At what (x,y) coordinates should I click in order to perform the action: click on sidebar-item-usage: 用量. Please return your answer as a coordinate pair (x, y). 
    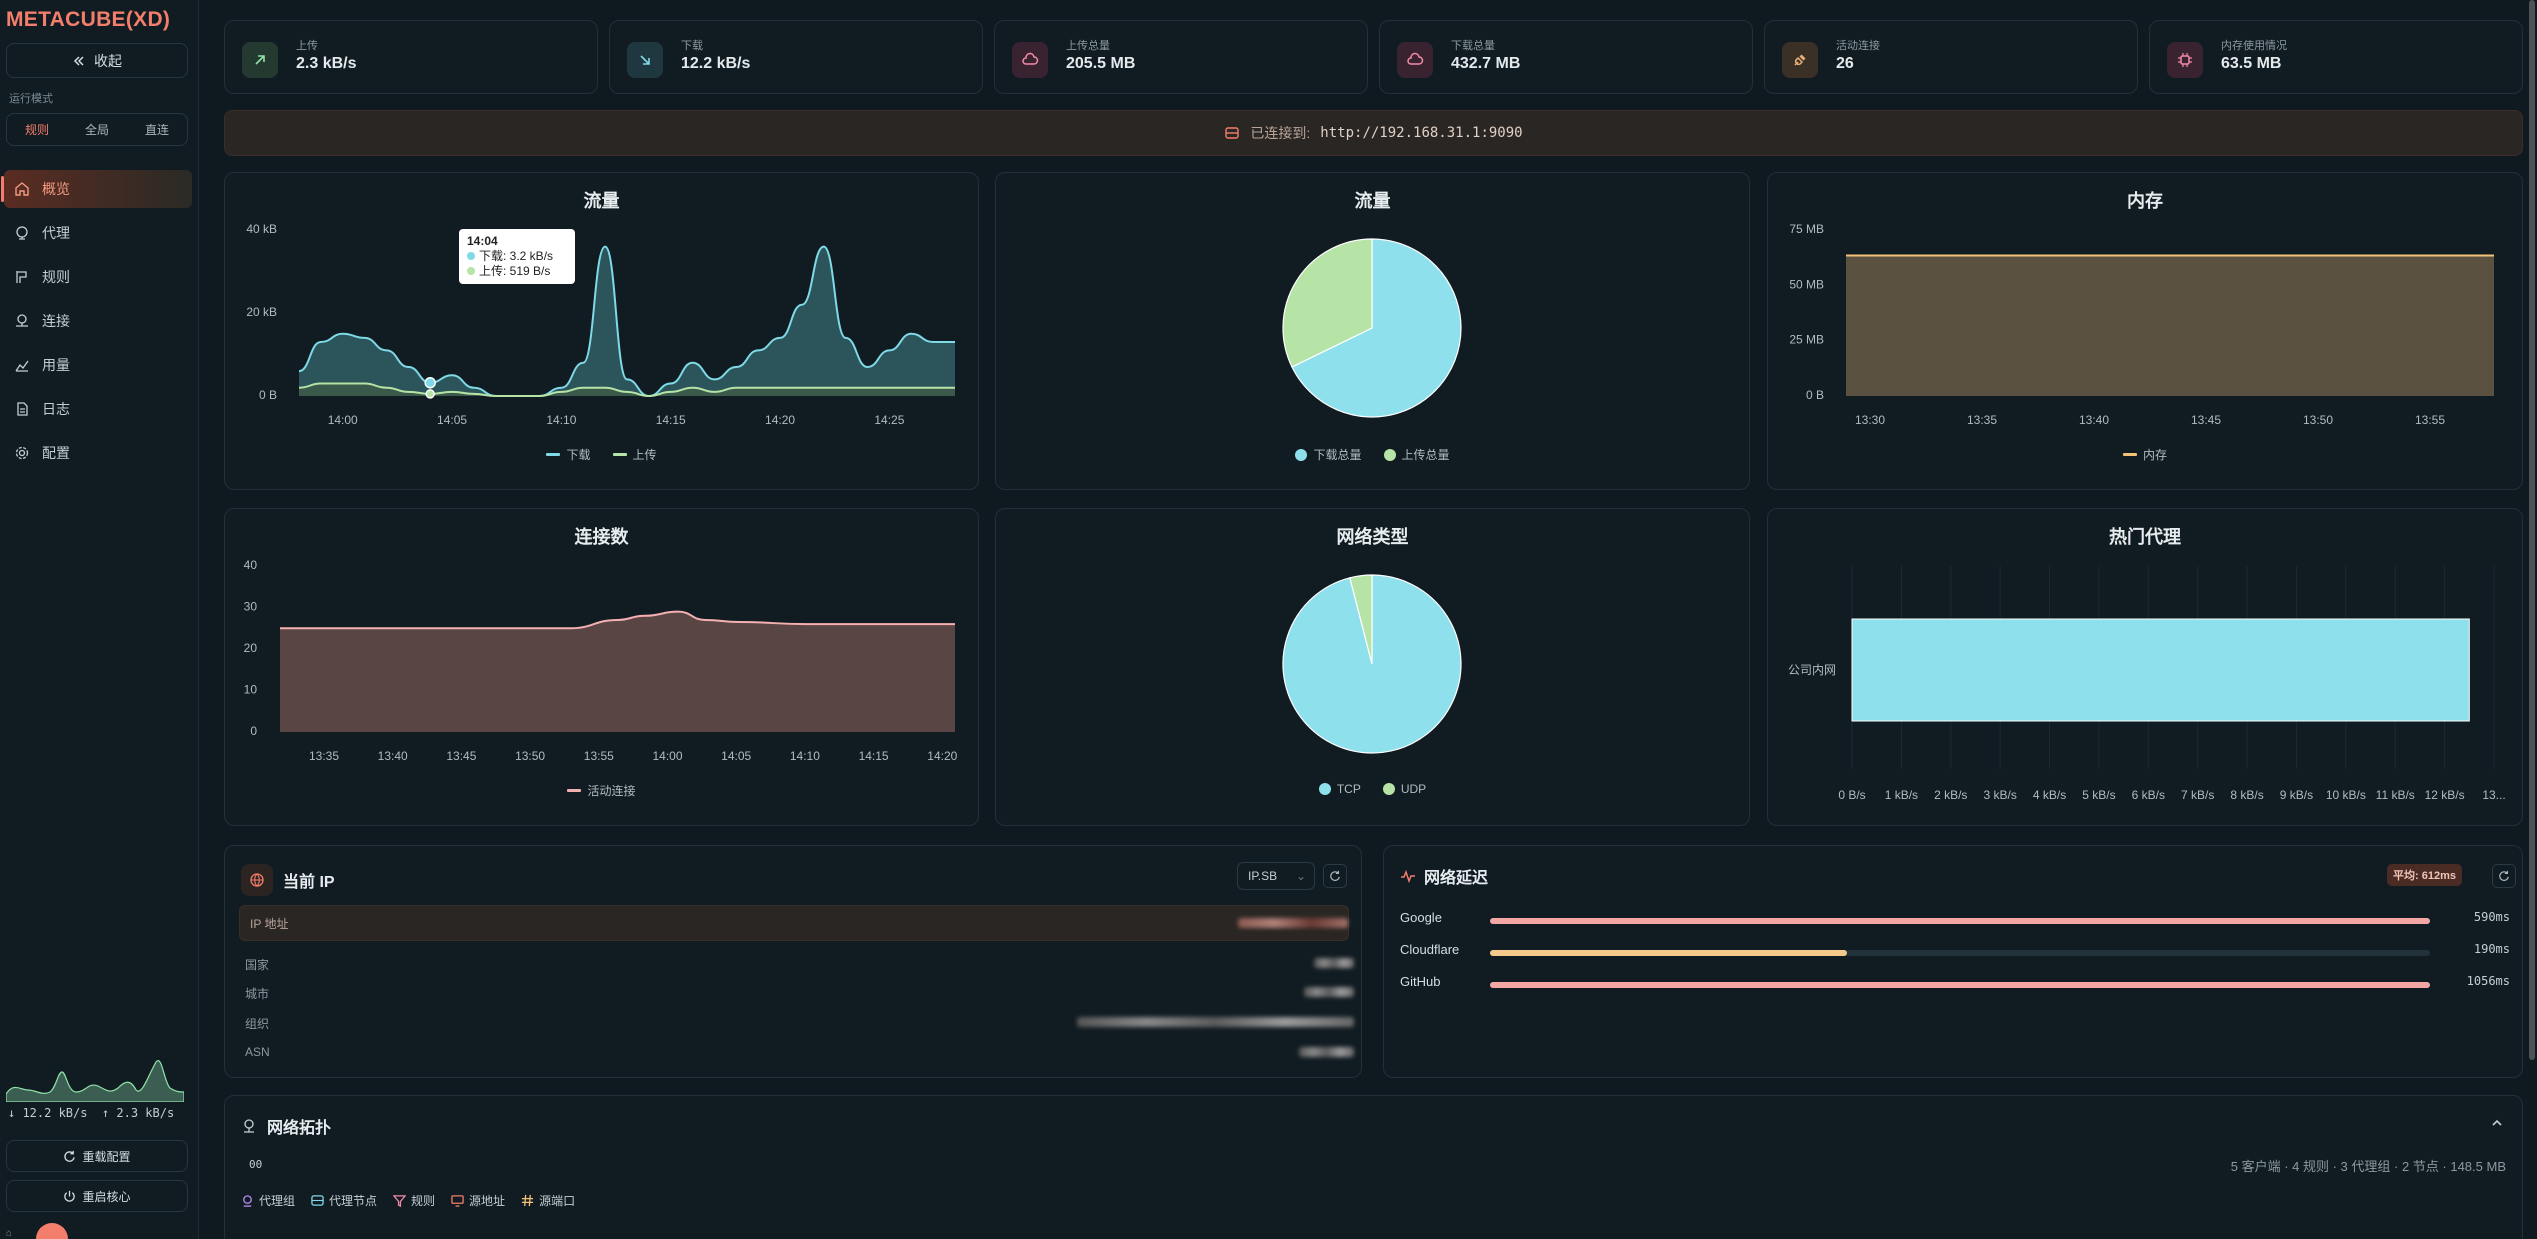
    Looking at the image, I should click on (98, 365).